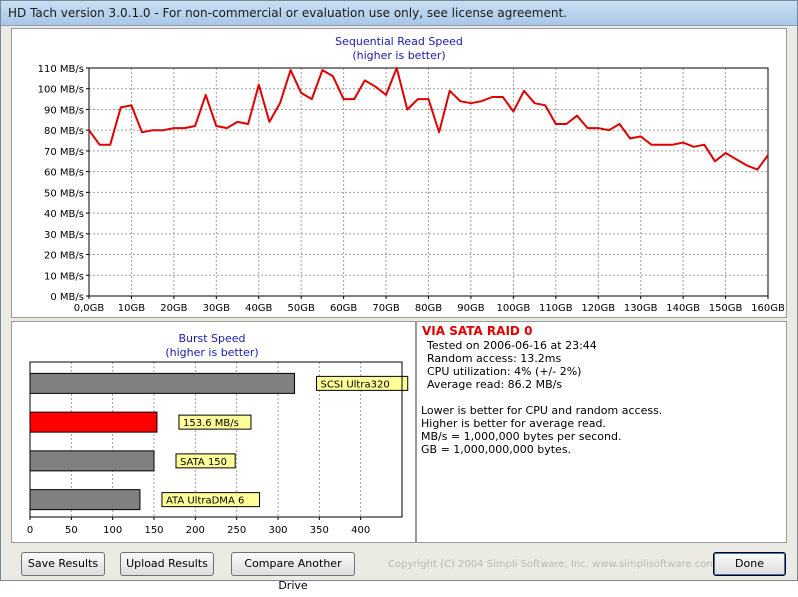 This screenshot has height=597, width=798. What do you see at coordinates (167, 564) in the screenshot?
I see `upload-results-button: Upload Results` at bounding box center [167, 564].